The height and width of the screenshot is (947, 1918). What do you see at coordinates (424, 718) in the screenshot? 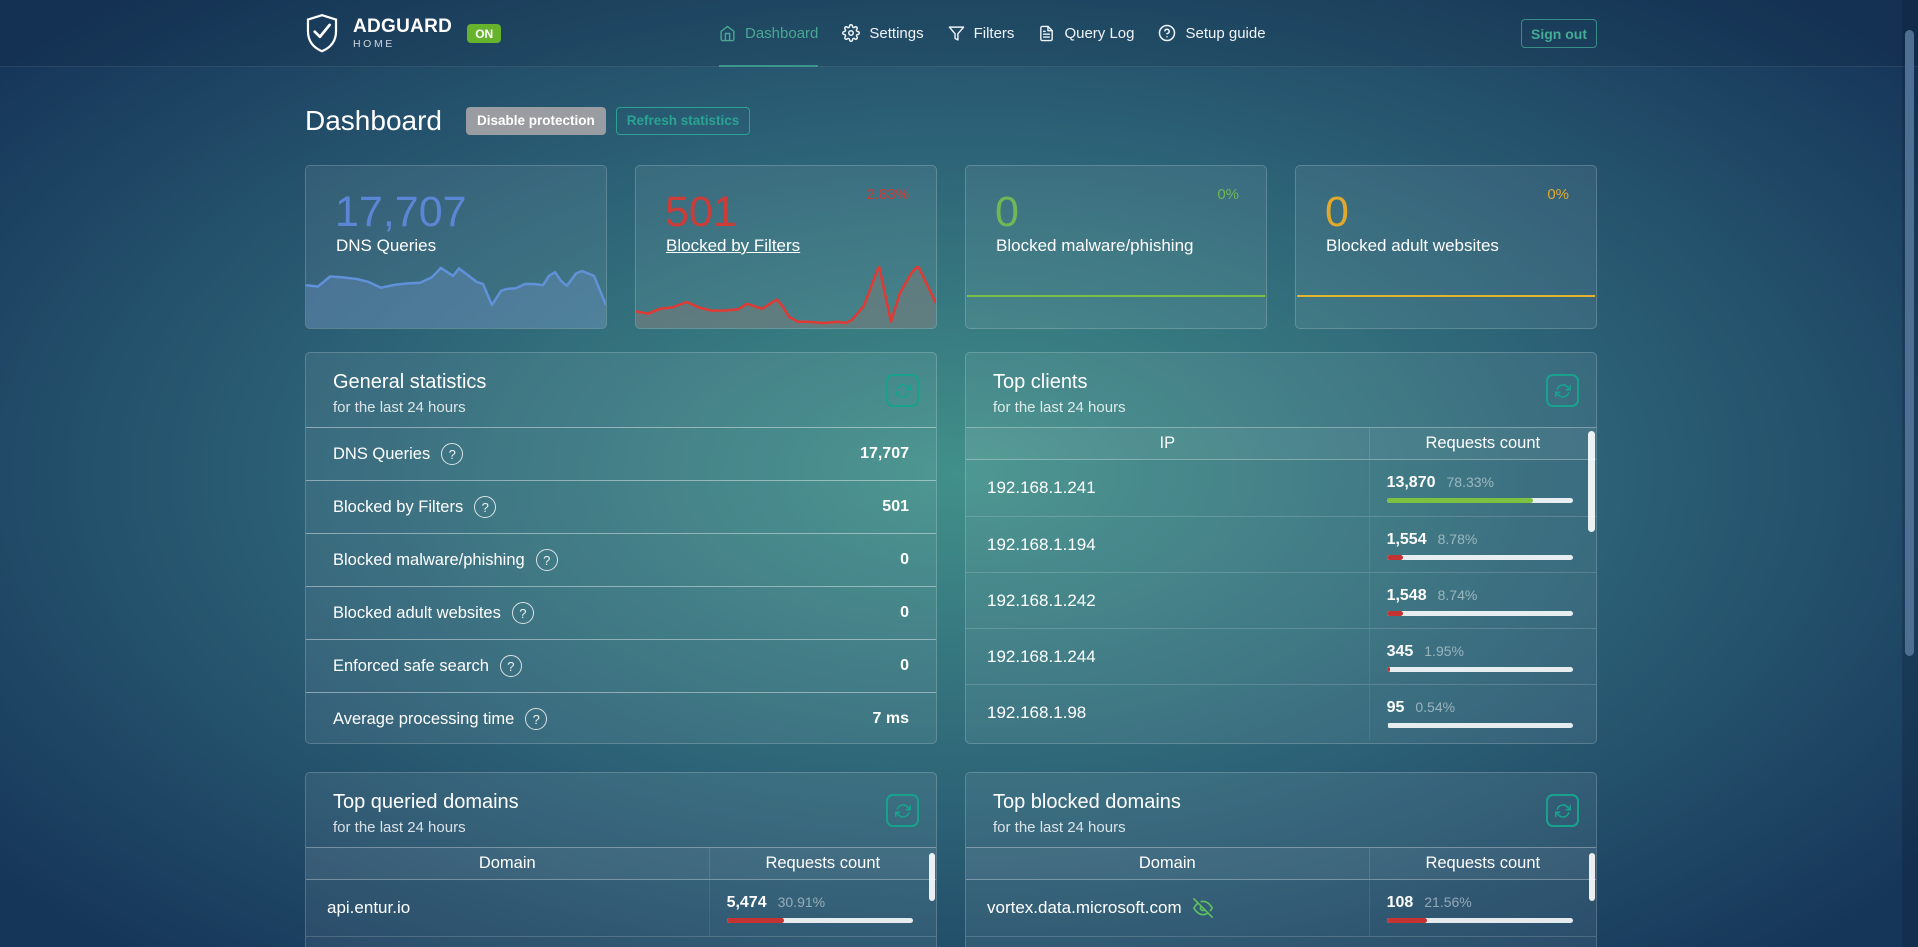
I see `stat-label-text: Average processing time` at bounding box center [424, 718].